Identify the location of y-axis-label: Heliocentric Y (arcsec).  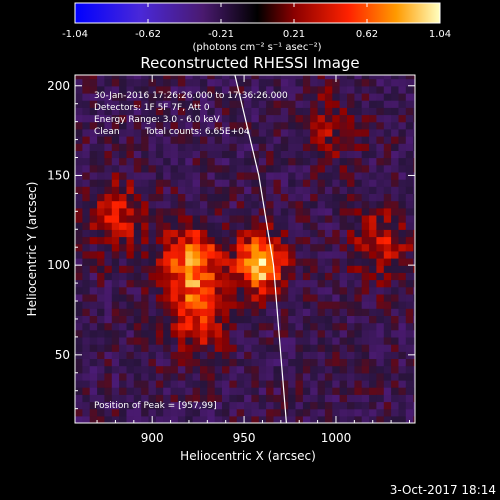
(32, 249).